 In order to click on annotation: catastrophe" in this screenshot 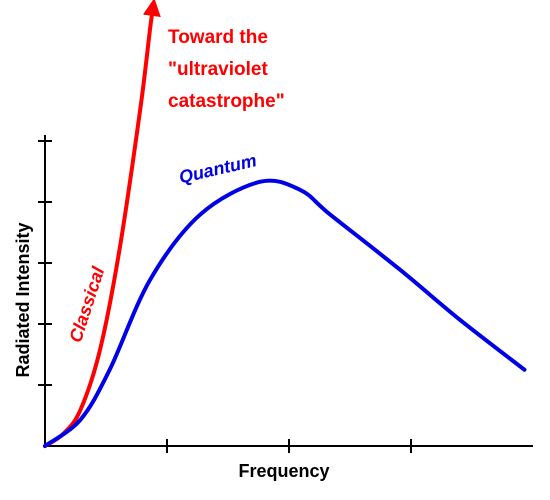, I will do `click(226, 101)`.